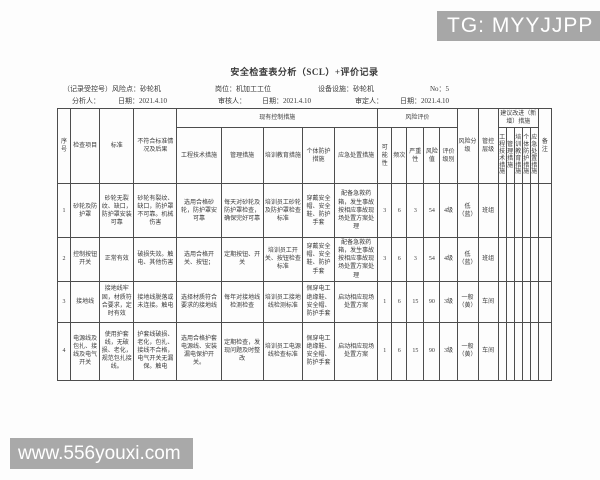  I want to click on col-header-eval-level: 评价级别, so click(448, 156).